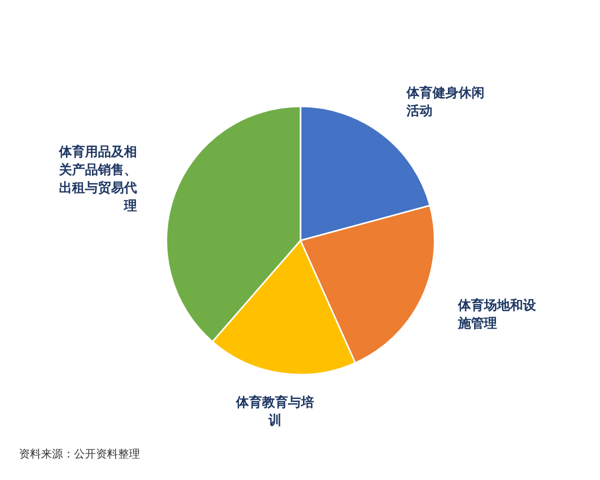 Image resolution: width=600 pixels, height=480 pixels. Describe the element at coordinates (79, 454) in the screenshot. I see `text: 资料来源：公开资料整理` at that location.